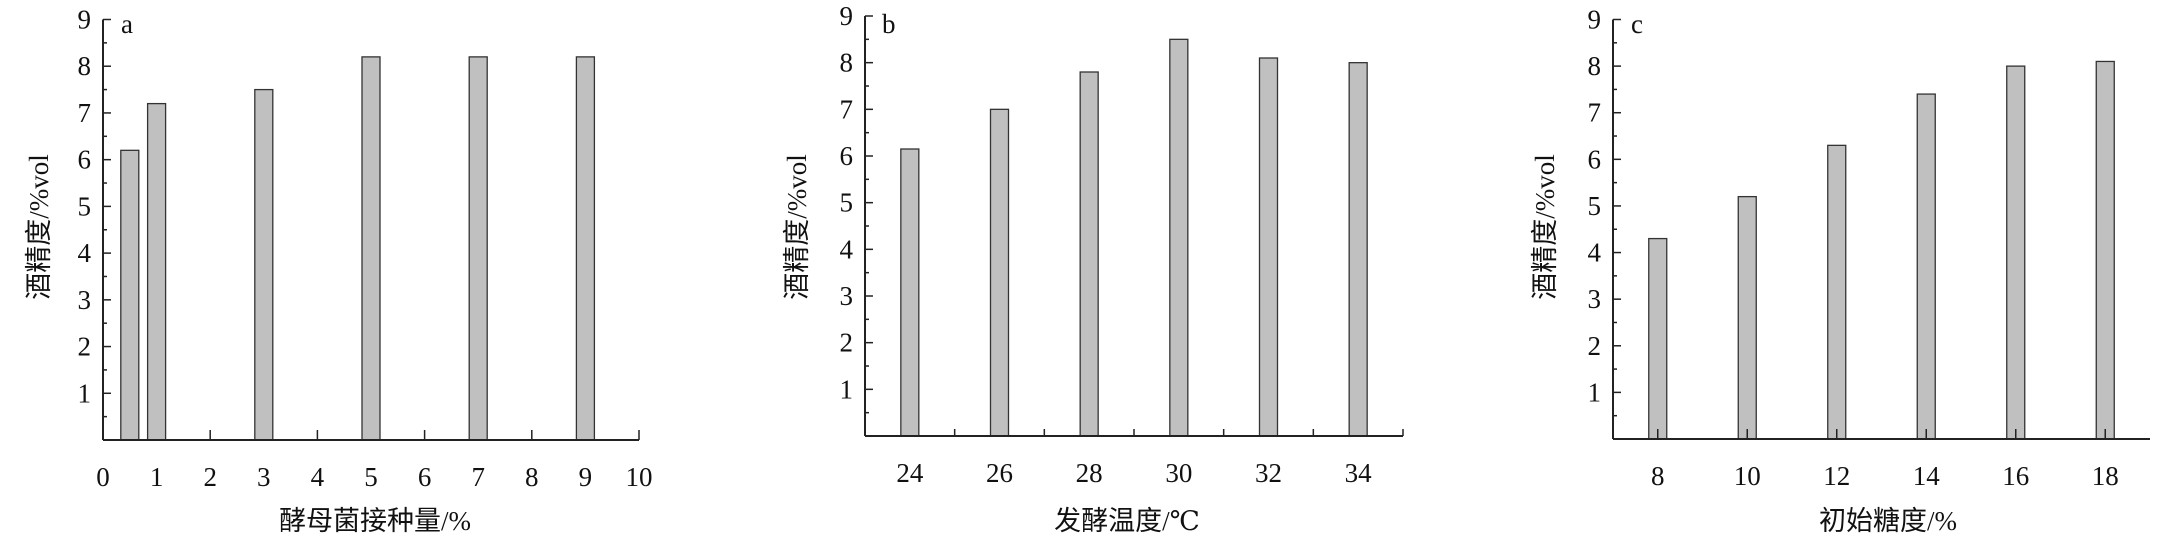 This screenshot has height=550, width=2157. Describe the element at coordinates (1268, 473) in the screenshot. I see `x-tick-label: 32` at that location.